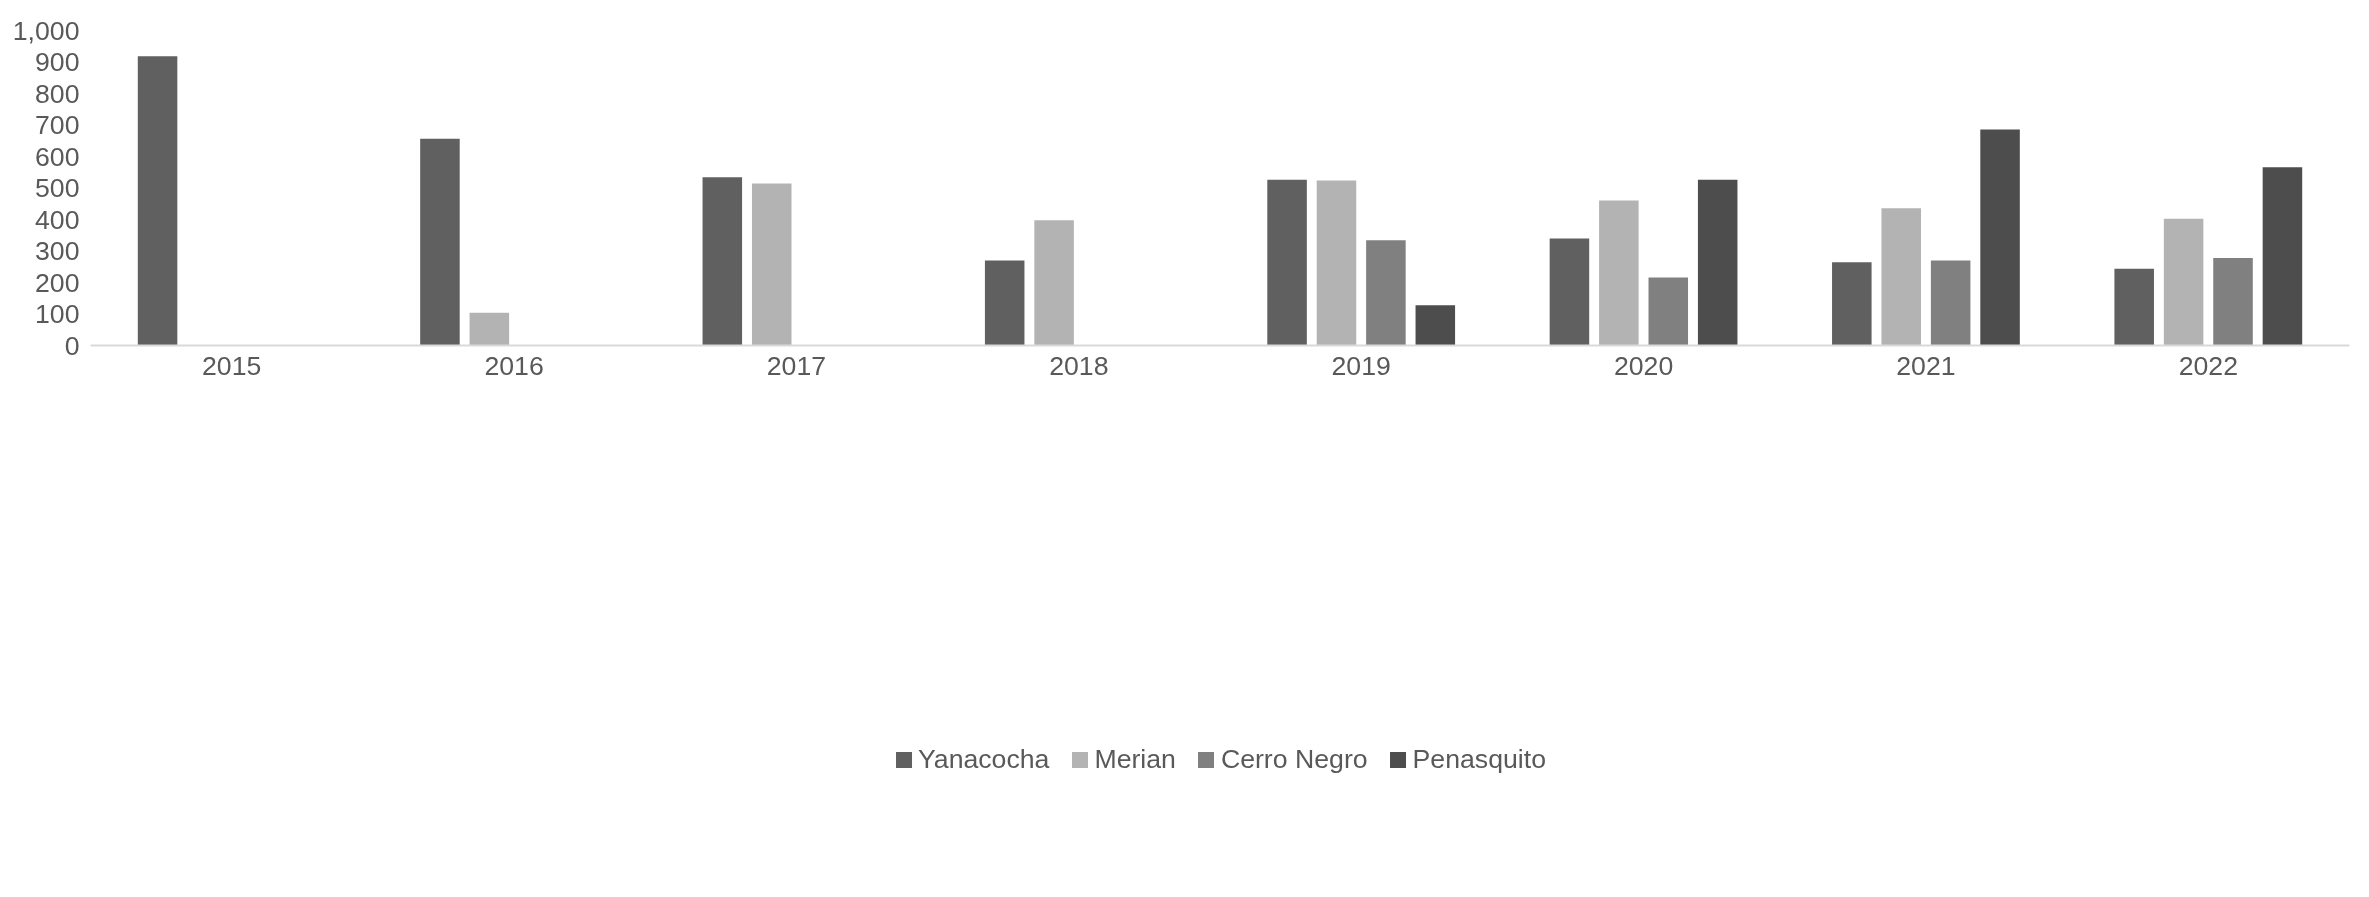 The width and height of the screenshot is (2369, 897). What do you see at coordinates (796, 365) in the screenshot?
I see `x-tick-label: 2017` at bounding box center [796, 365].